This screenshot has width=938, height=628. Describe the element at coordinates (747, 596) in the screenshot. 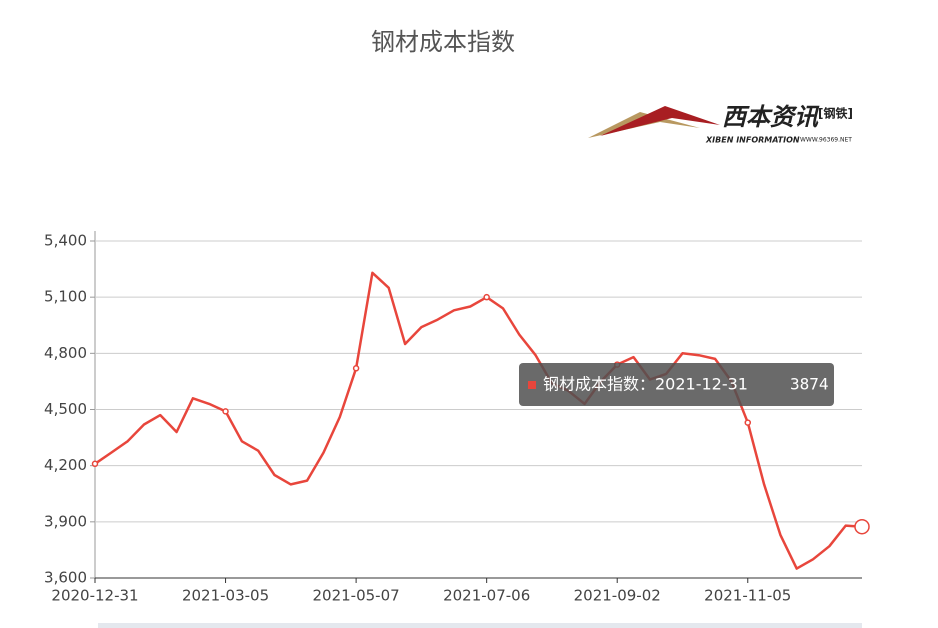

I see `x-tick-label: 2021-11-05` at that location.